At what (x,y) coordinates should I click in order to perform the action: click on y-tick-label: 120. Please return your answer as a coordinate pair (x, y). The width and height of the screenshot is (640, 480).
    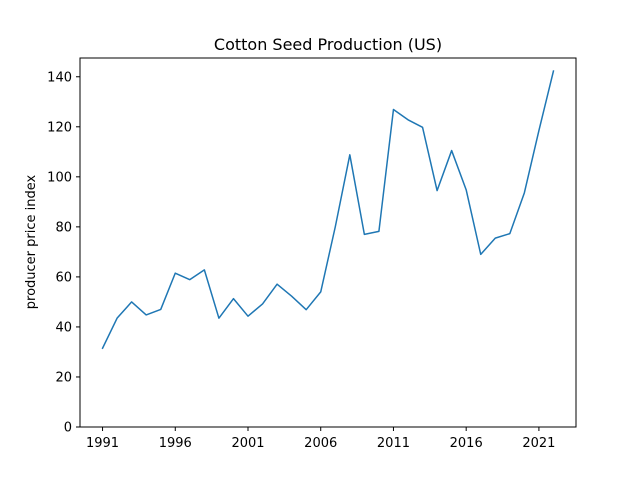
    Looking at the image, I should click on (59, 127).